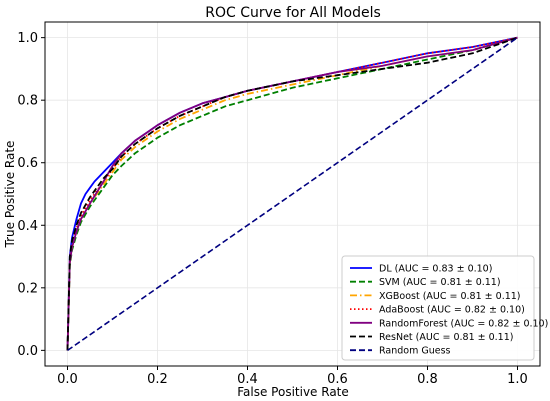 Image resolution: width=550 pixels, height=401 pixels. I want to click on x-axis-label: False Positive Rate, so click(293, 392).